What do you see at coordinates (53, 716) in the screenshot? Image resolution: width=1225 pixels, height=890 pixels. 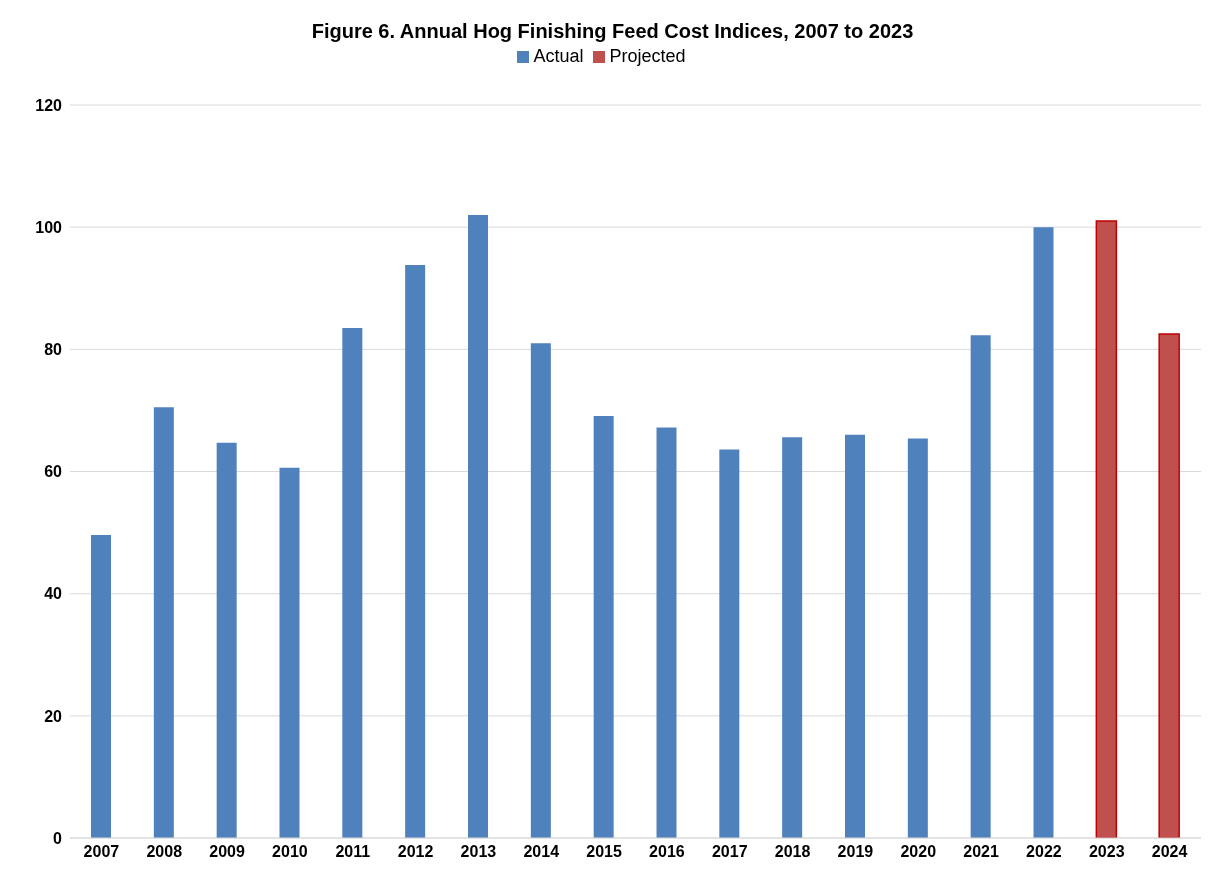 I see `y-tick-label: 20` at bounding box center [53, 716].